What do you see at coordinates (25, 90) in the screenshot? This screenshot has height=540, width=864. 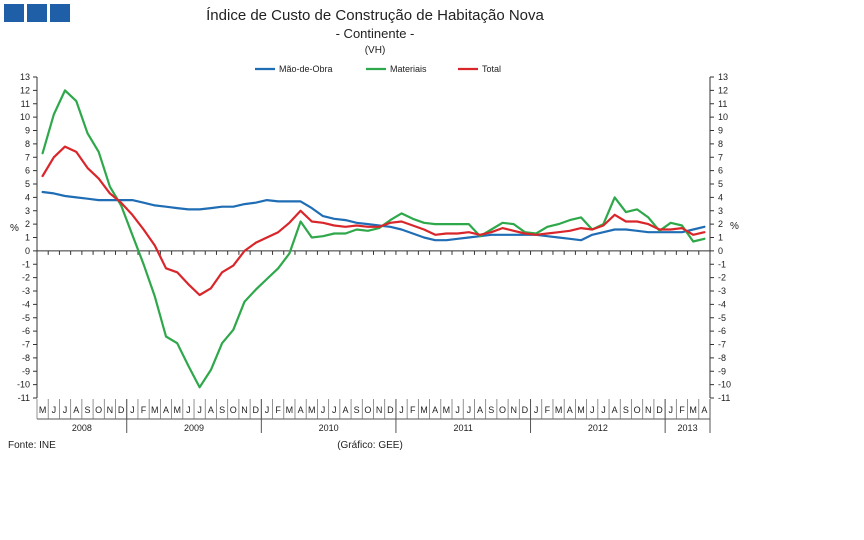 I see `y-tick-label-left: 12` at bounding box center [25, 90].